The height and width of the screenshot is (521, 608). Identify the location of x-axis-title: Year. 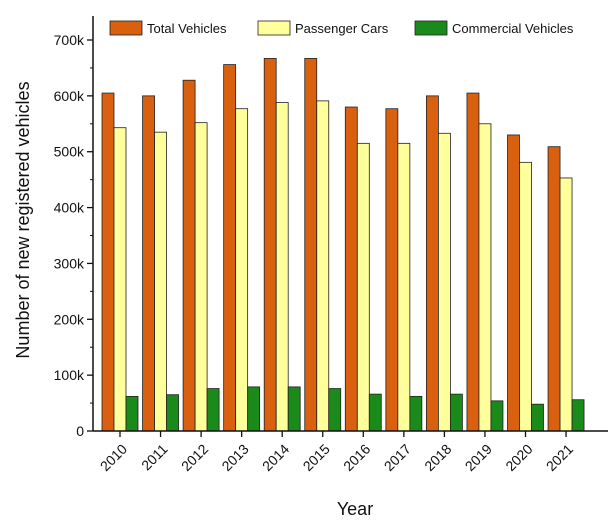
(355, 509).